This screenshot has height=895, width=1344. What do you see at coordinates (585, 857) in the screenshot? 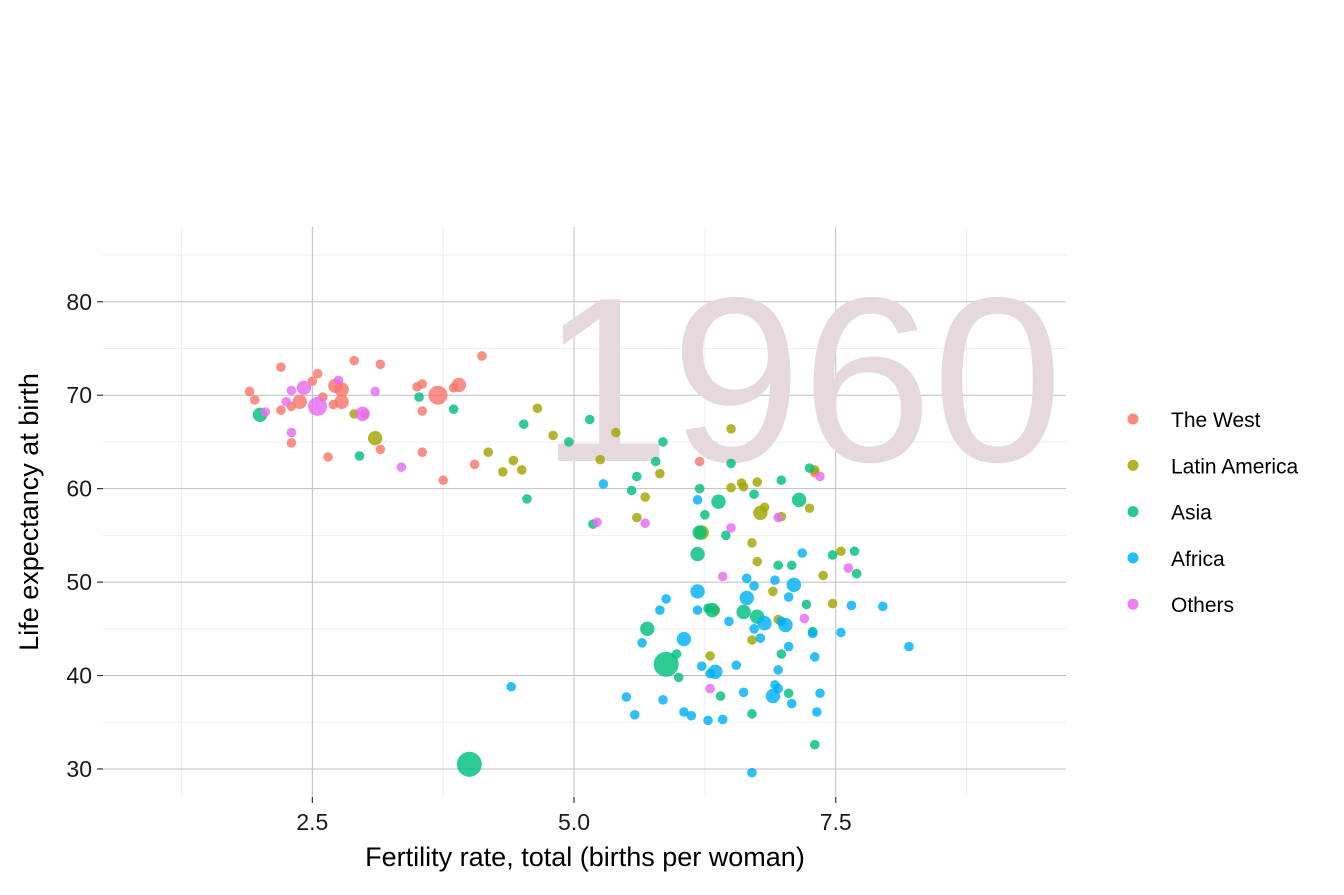
I see `x-axis-title: Fertility rate, total (births per woman)` at bounding box center [585, 857].